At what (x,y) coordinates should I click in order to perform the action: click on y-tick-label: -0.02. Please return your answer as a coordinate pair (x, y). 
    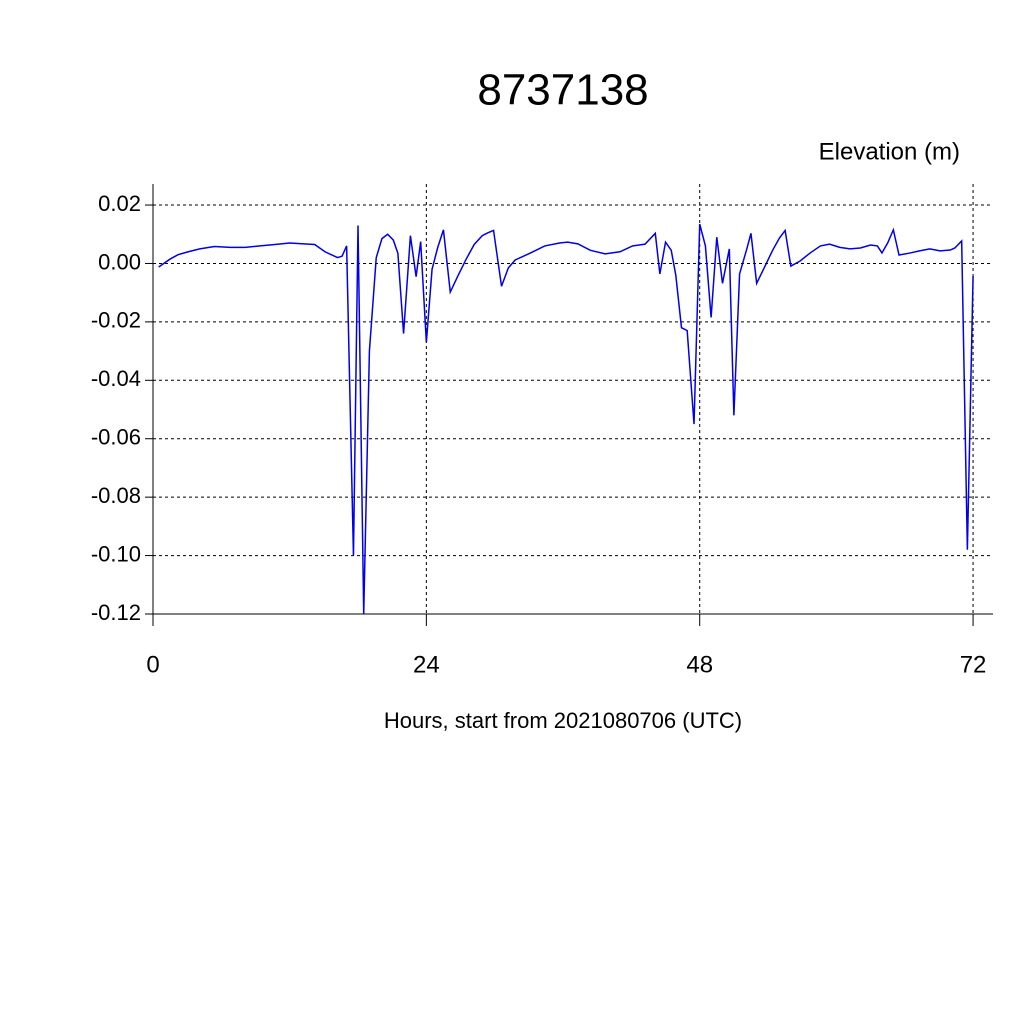
    Looking at the image, I should click on (116, 320).